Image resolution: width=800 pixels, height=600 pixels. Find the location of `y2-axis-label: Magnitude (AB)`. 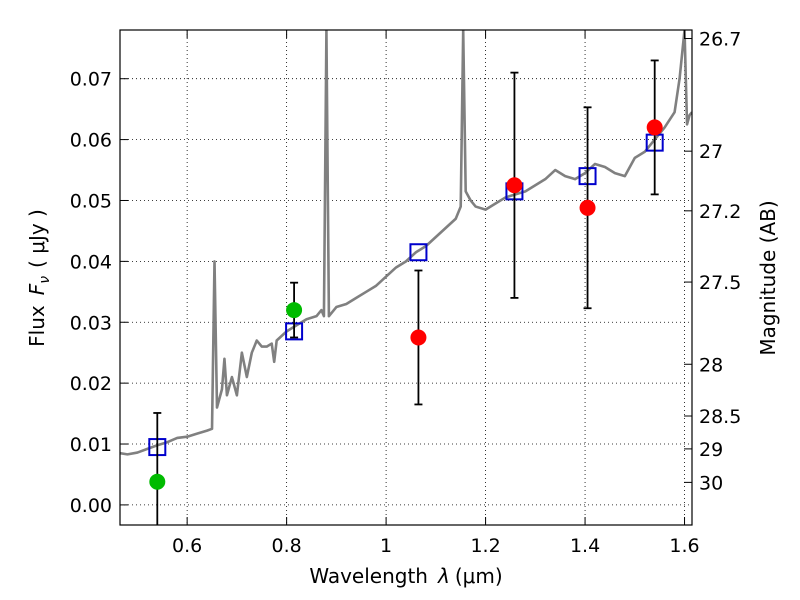

y2-axis-label: Magnitude (AB) is located at coordinates (768, 277).